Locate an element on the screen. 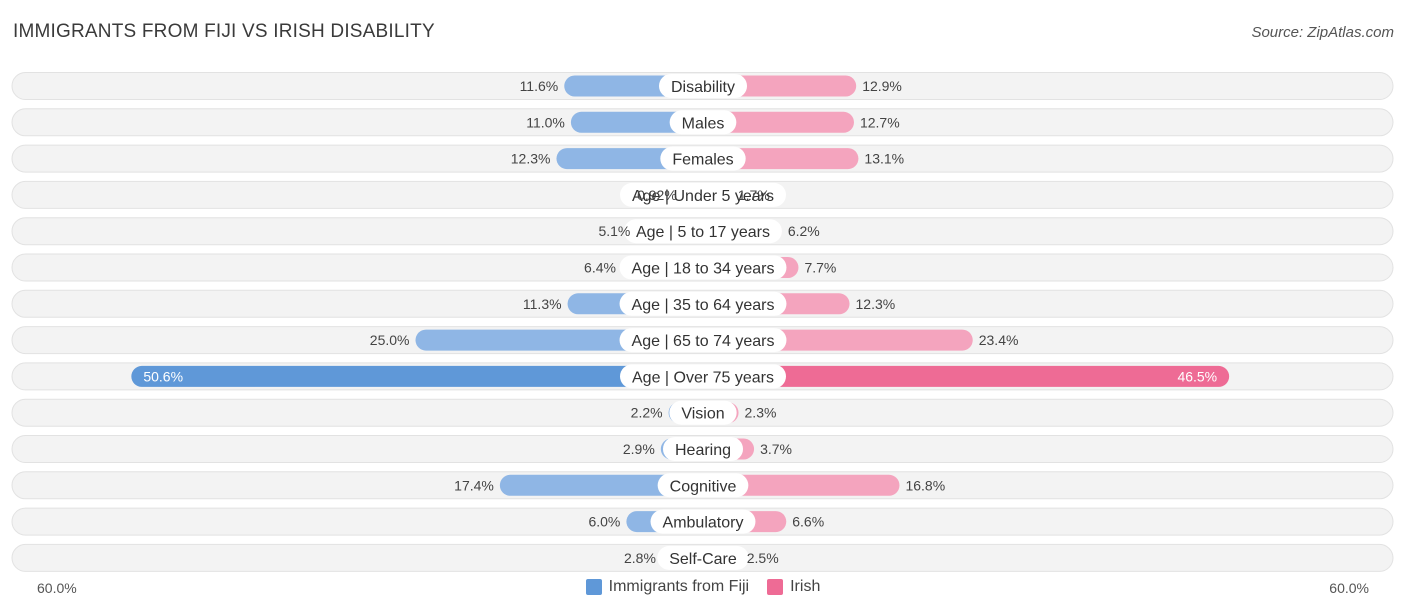  category-label: Males is located at coordinates (703, 123).